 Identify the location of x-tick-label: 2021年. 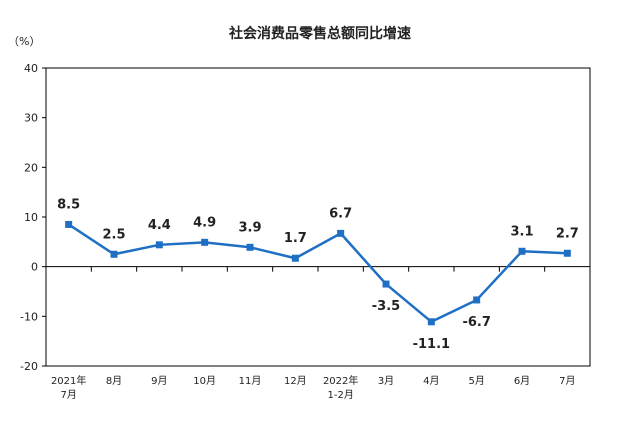
(68, 380).